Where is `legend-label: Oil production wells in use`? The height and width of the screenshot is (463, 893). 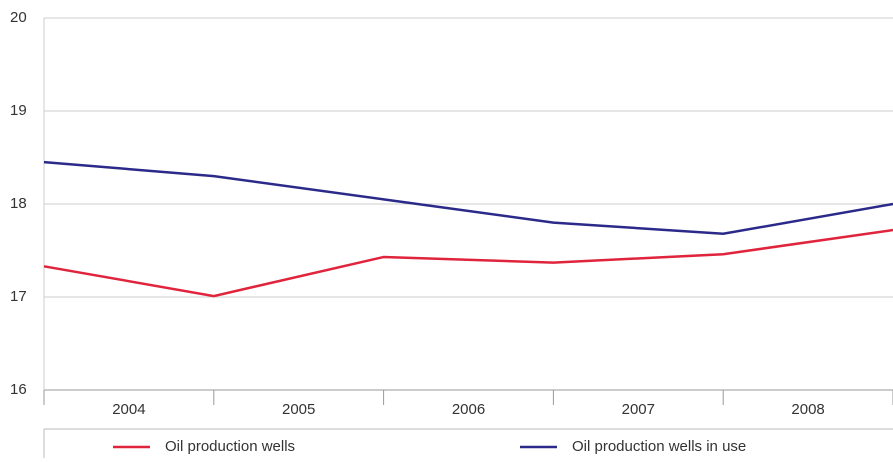
legend-label: Oil production wells in use is located at coordinates (659, 446).